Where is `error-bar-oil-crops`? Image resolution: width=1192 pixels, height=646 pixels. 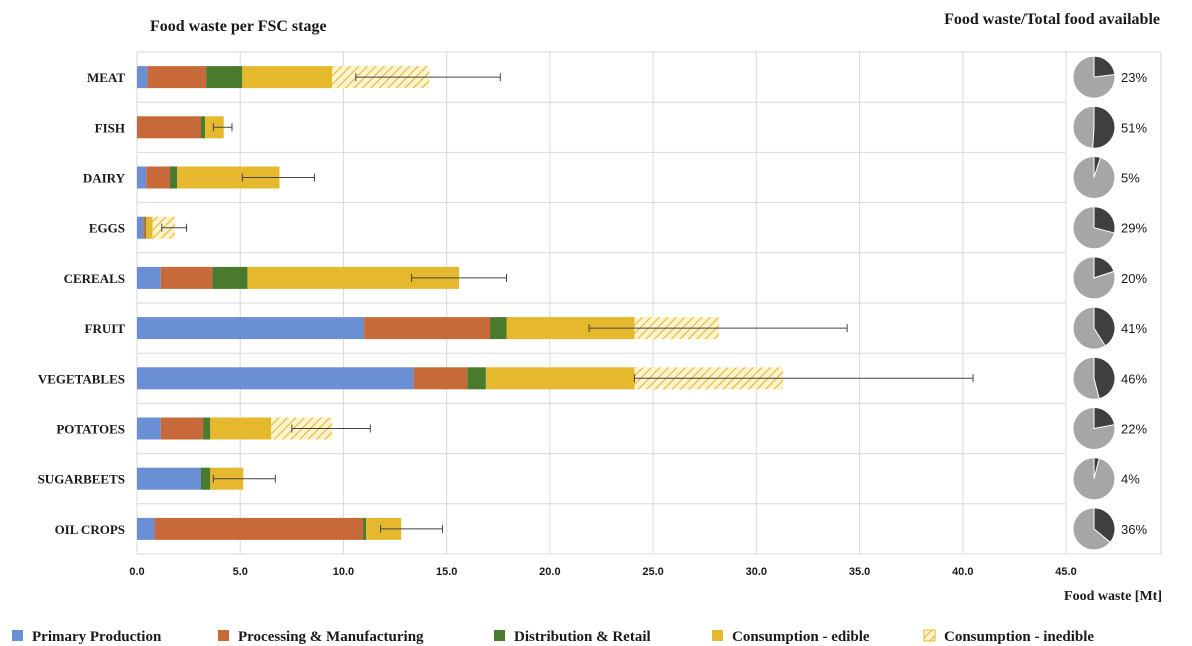 error-bar-oil-crops is located at coordinates (412, 528).